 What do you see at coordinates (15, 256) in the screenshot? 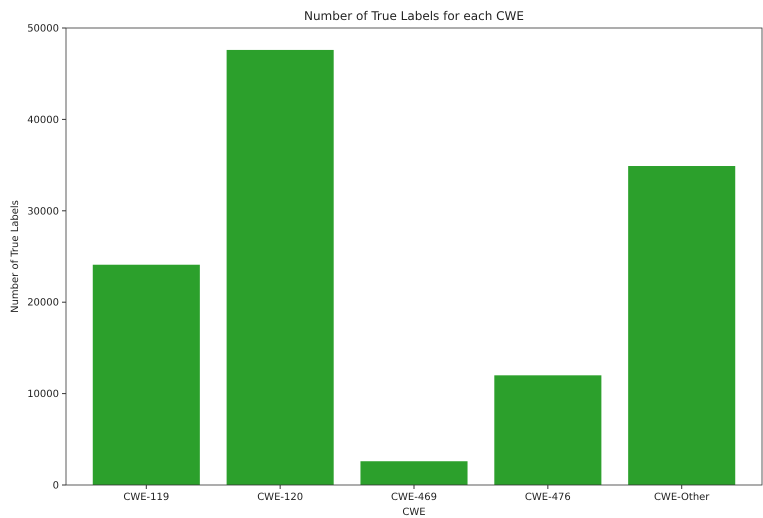
I see `y-axis-title: Number of True Labels` at bounding box center [15, 256].